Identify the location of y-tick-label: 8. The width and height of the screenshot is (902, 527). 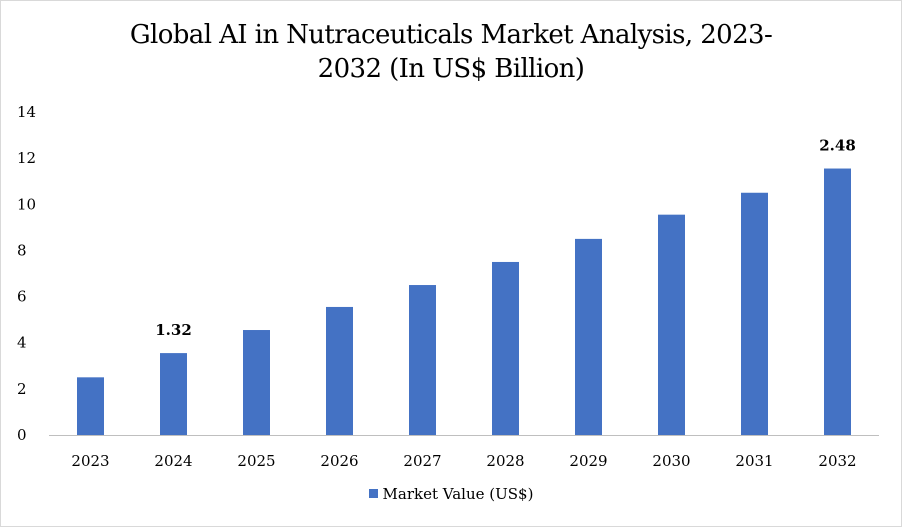
(22, 250).